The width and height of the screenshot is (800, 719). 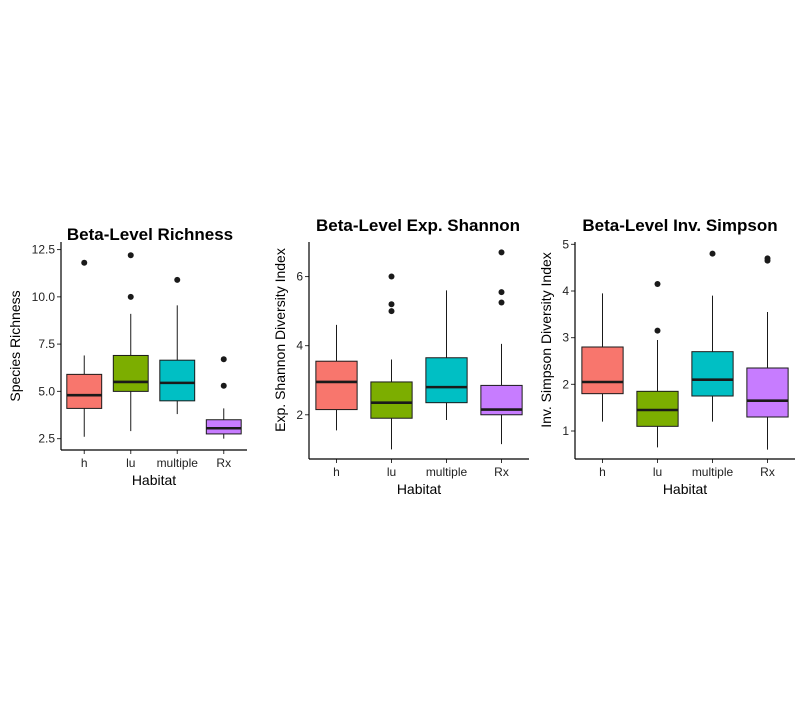 What do you see at coordinates (418, 225) in the screenshot?
I see `chart-title: Beta-Level Exp. Shannon` at bounding box center [418, 225].